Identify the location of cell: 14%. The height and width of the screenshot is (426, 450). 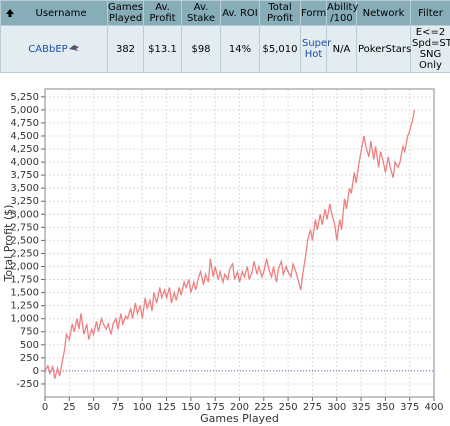
(240, 49).